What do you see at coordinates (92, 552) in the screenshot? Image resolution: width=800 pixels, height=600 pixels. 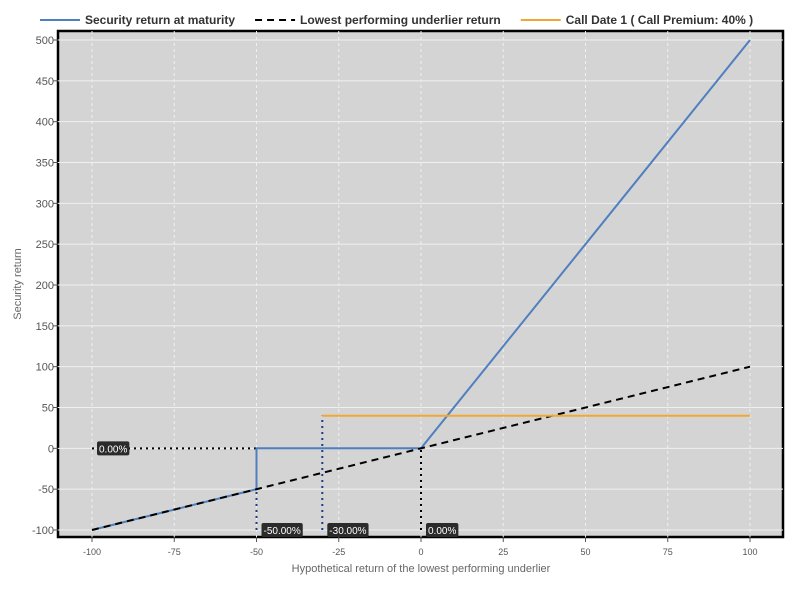 I see `x-tick-label: -100` at bounding box center [92, 552].